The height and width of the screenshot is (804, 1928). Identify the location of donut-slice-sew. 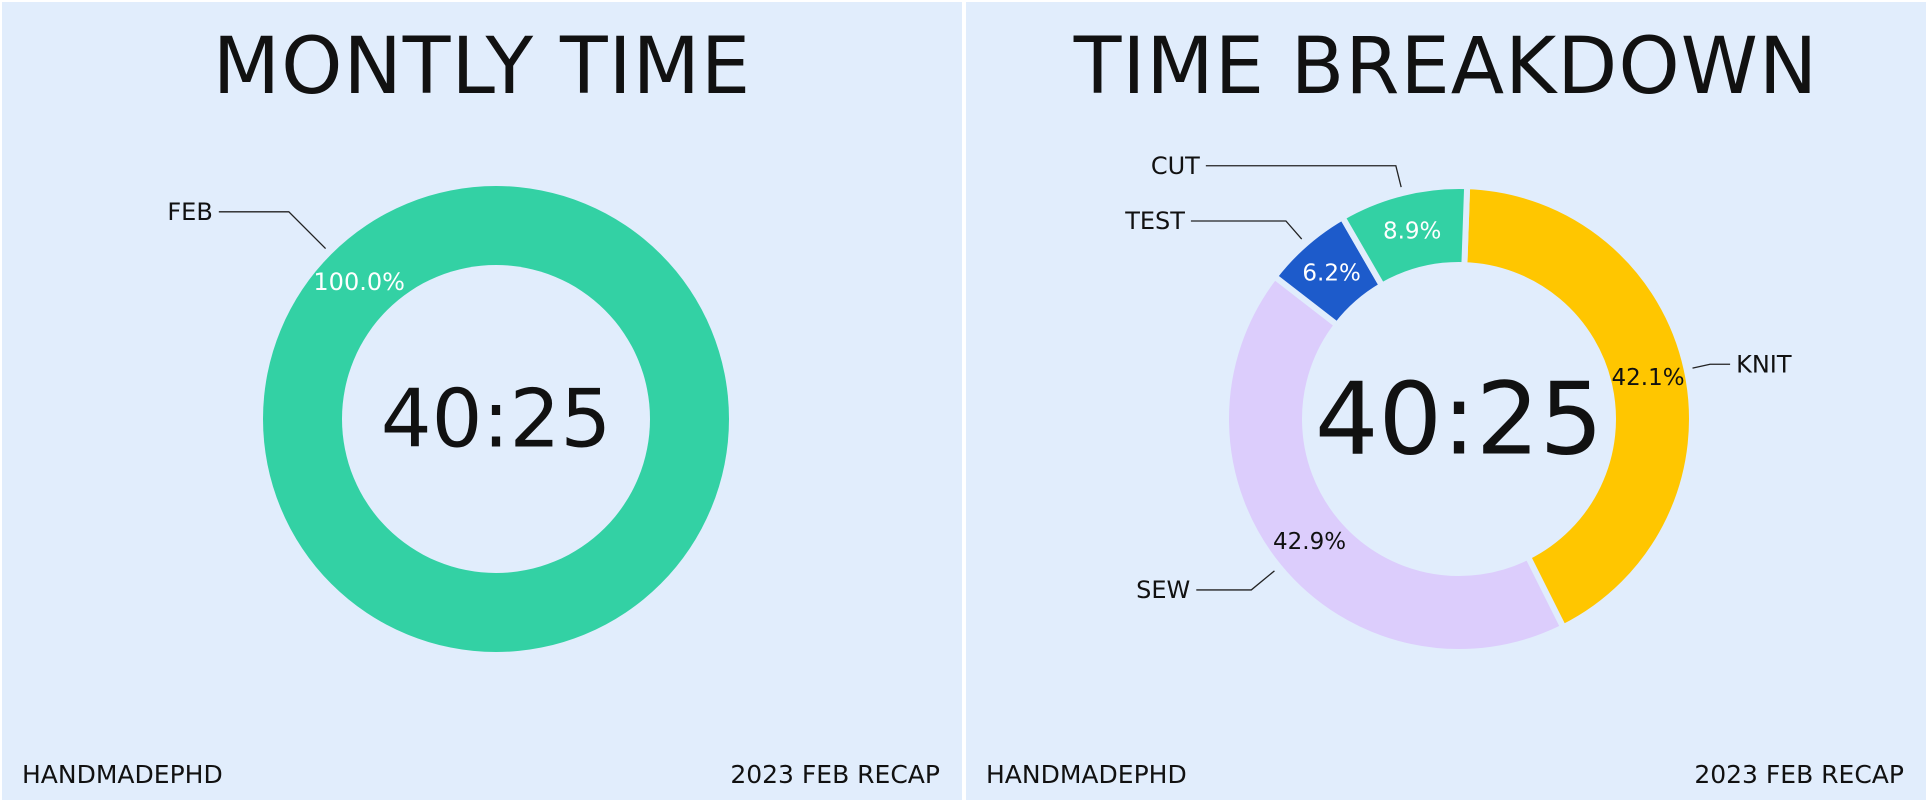
(1395, 464).